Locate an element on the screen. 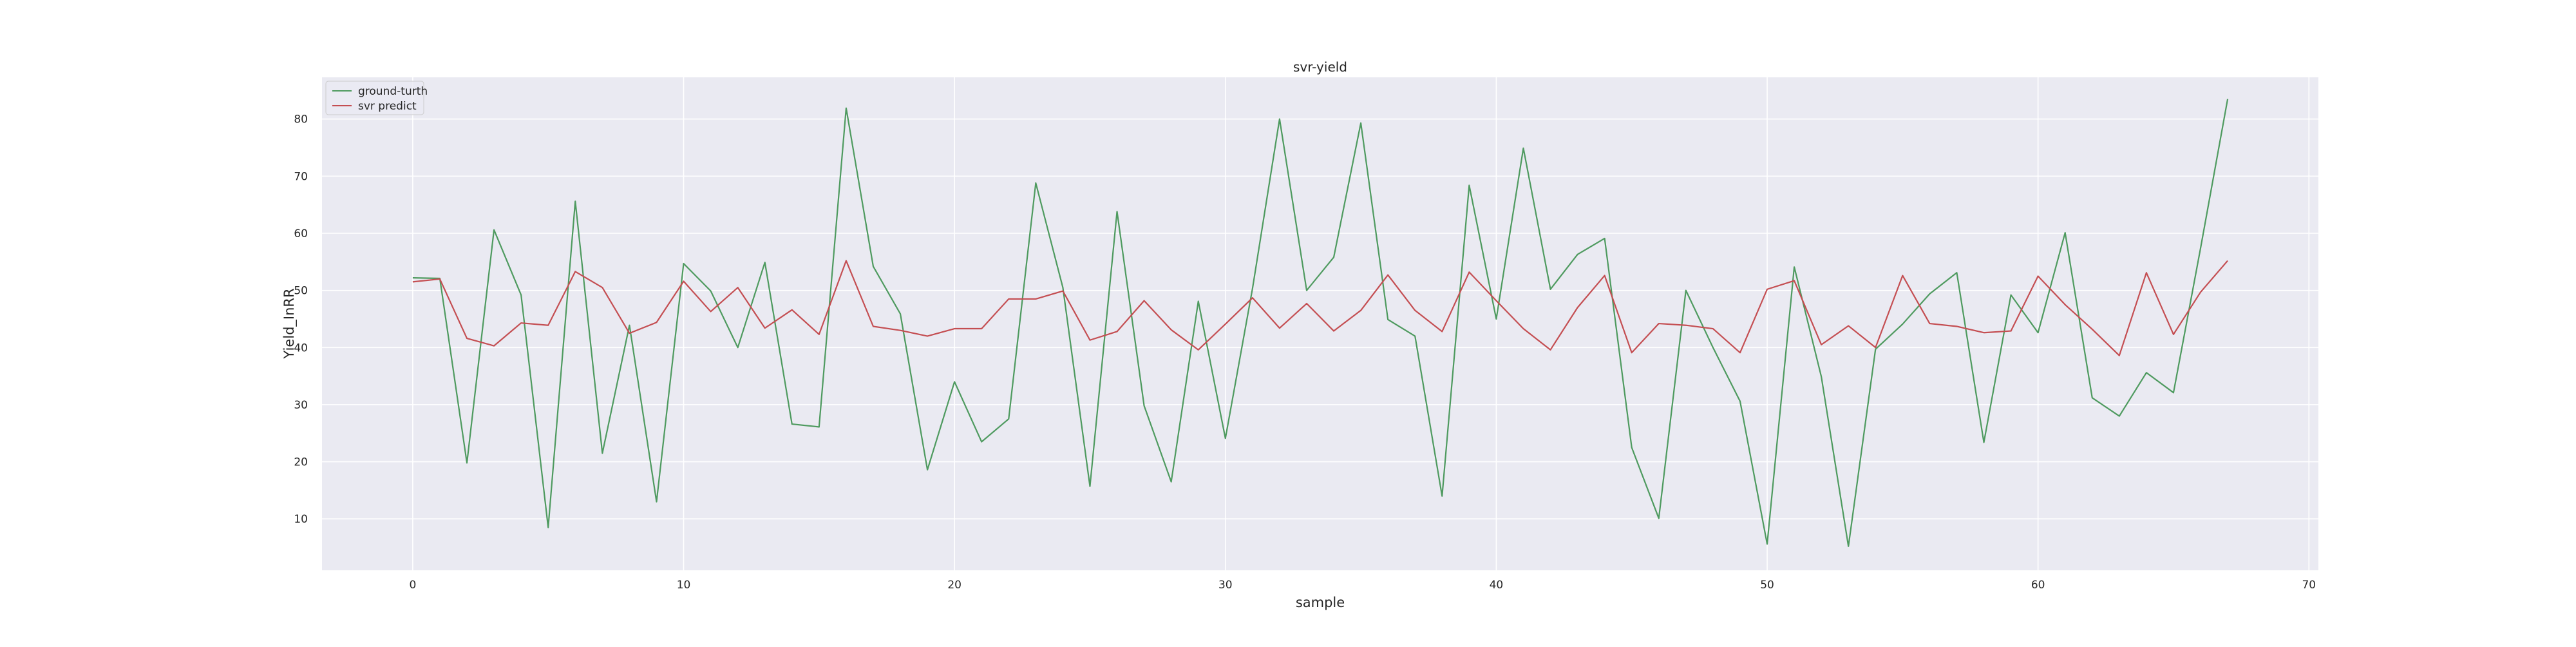 The image size is (2576, 647). x-tick-label: 40 is located at coordinates (1497, 585).